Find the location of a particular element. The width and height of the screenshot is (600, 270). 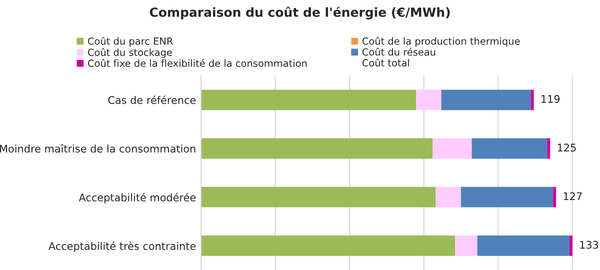

annotation: 119 is located at coordinates (551, 99).